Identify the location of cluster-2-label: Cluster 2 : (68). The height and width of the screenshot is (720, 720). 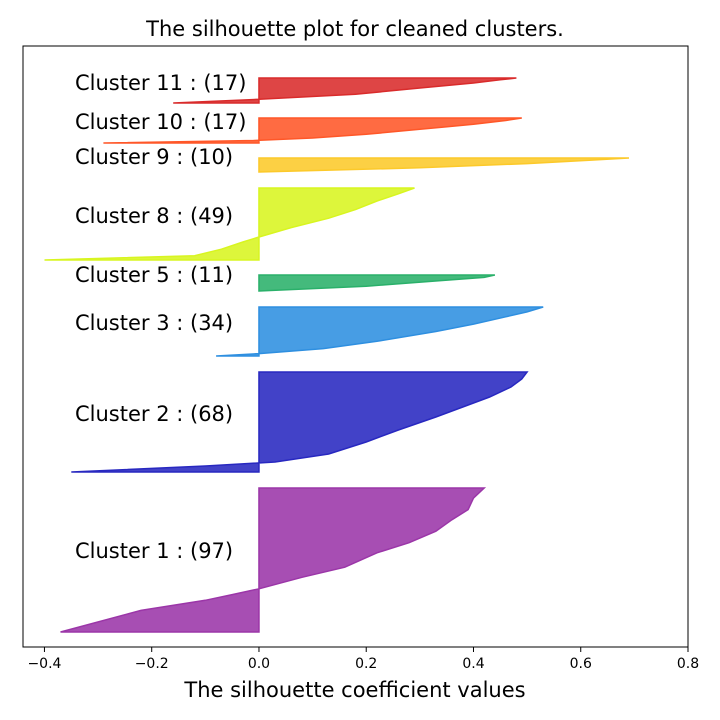
(154, 414).